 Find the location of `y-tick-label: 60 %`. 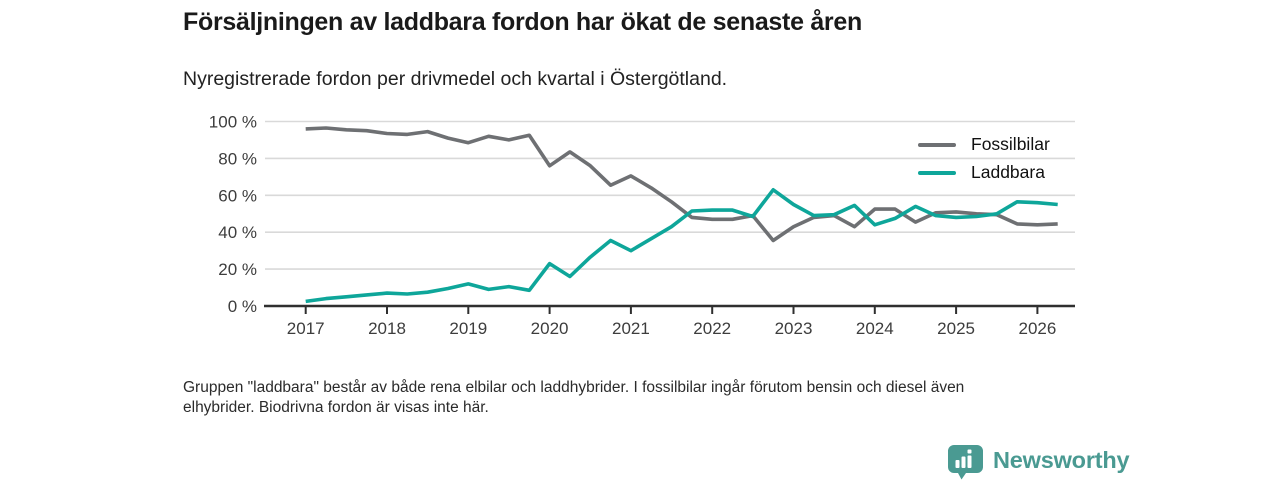

y-tick-label: 60 % is located at coordinates (237, 195).